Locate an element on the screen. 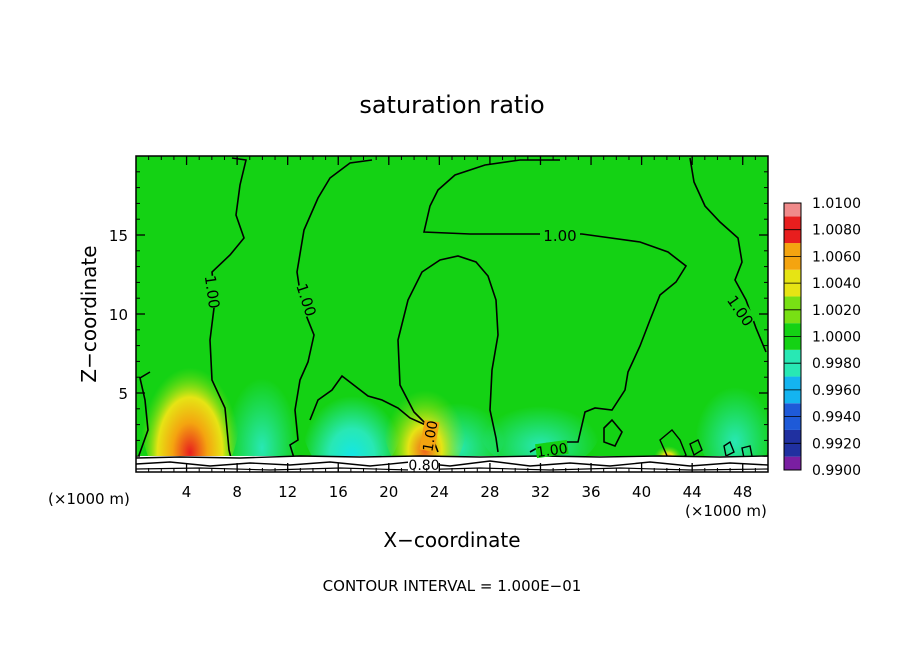  colorbar-label: 0.9920 is located at coordinates (836, 444).